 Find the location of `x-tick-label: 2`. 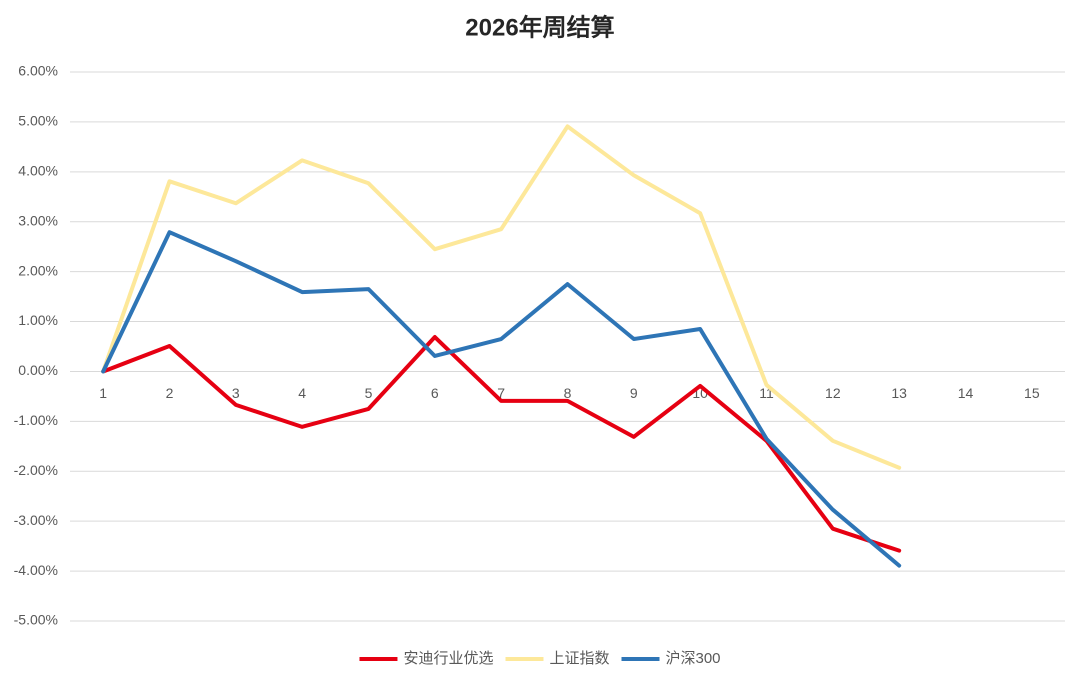

x-tick-label: 2 is located at coordinates (170, 393).